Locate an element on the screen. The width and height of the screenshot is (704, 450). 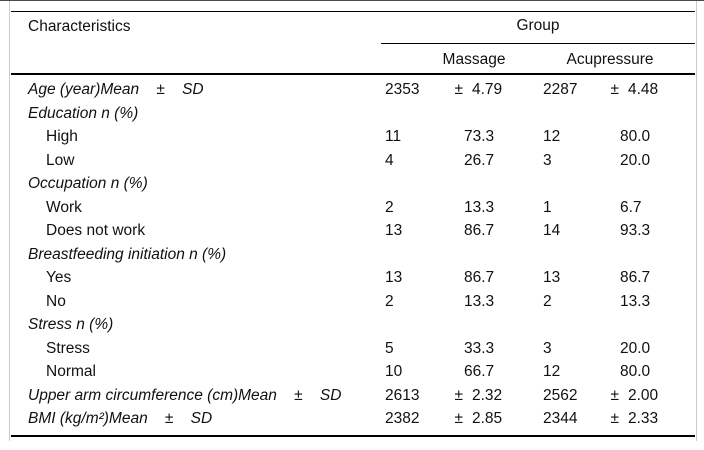
row-label: Low is located at coordinates (60, 160).